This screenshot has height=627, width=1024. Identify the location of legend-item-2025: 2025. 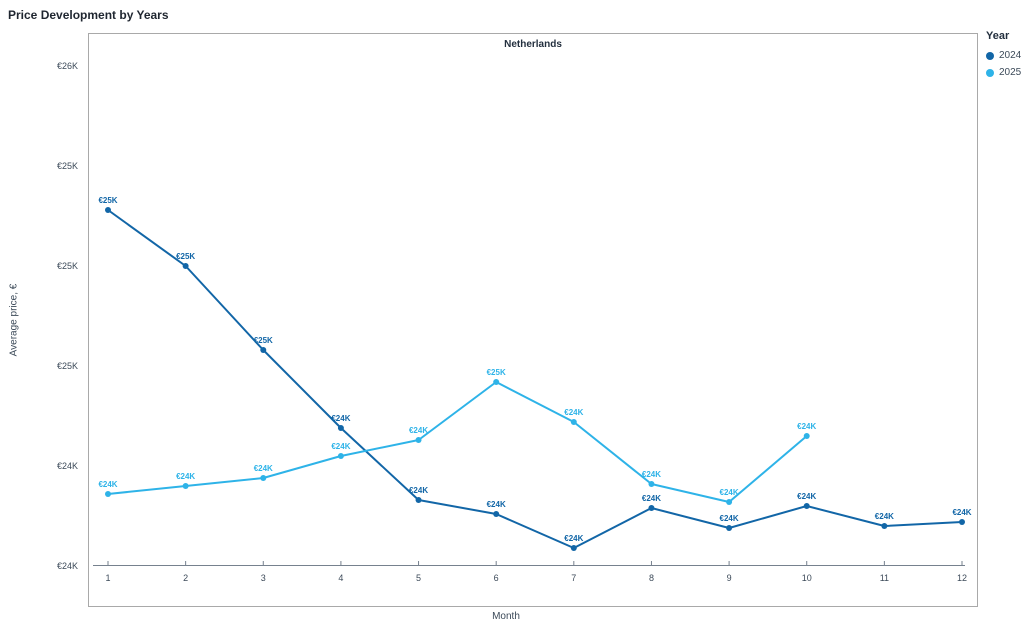
(1005, 72).